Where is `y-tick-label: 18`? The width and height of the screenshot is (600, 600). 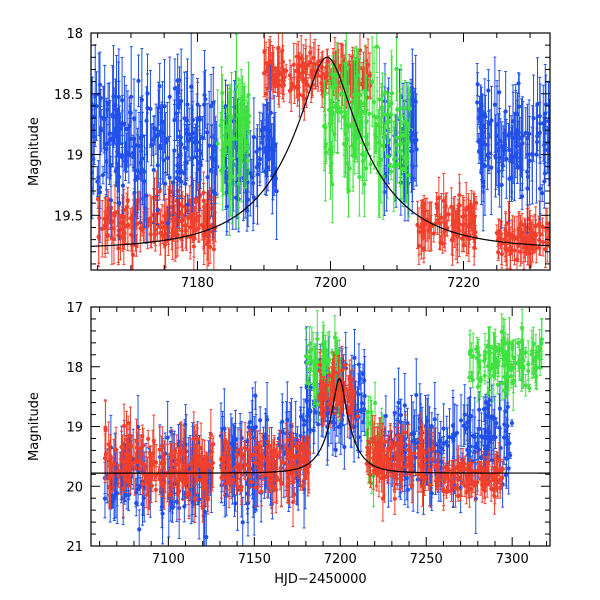
y-tick-label: 18 is located at coordinates (74, 34).